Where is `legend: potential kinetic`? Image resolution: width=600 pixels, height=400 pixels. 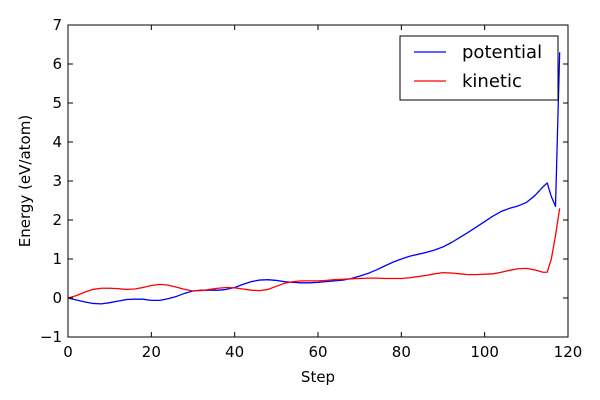 legend: potential kinetic is located at coordinates (479, 68).